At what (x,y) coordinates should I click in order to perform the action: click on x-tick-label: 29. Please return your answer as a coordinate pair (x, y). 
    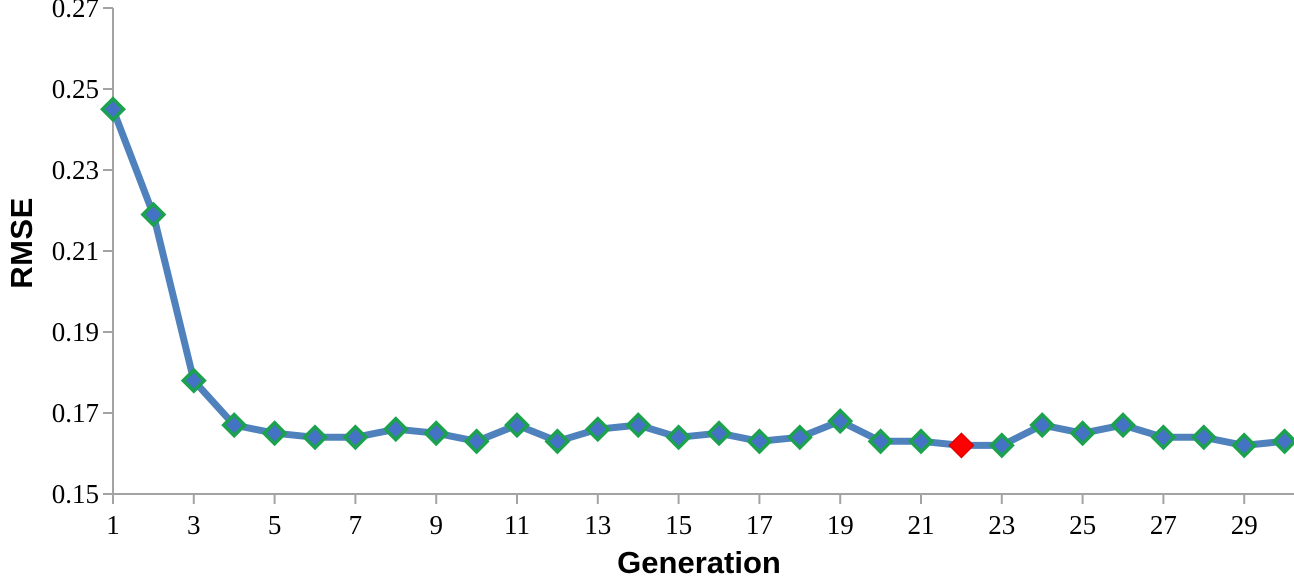
    Looking at the image, I should click on (1244, 525).